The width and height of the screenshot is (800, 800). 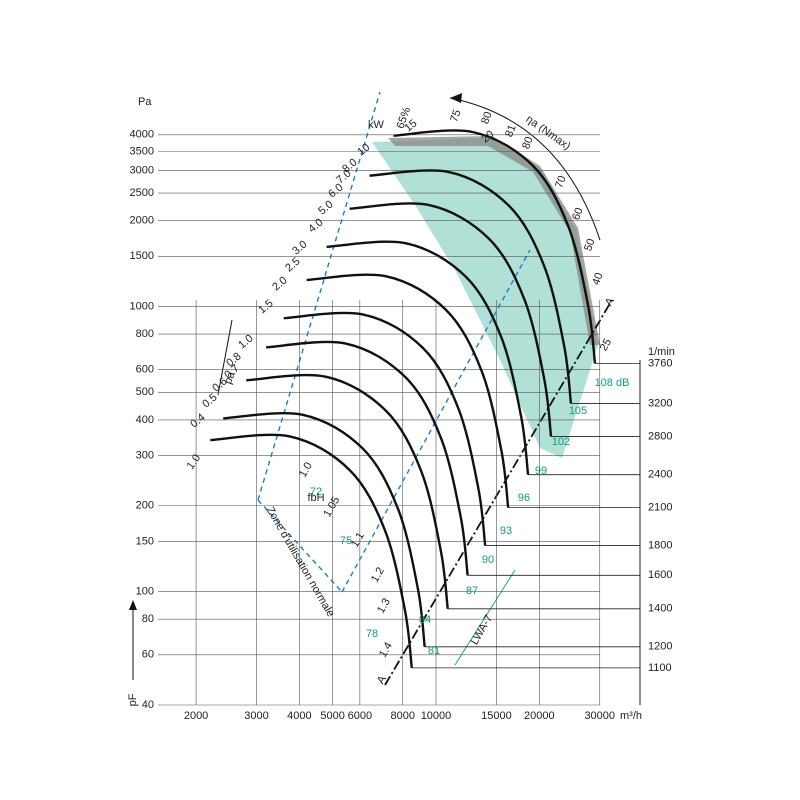 What do you see at coordinates (597, 279) in the screenshot?
I see `efficiency-label: 40` at bounding box center [597, 279].